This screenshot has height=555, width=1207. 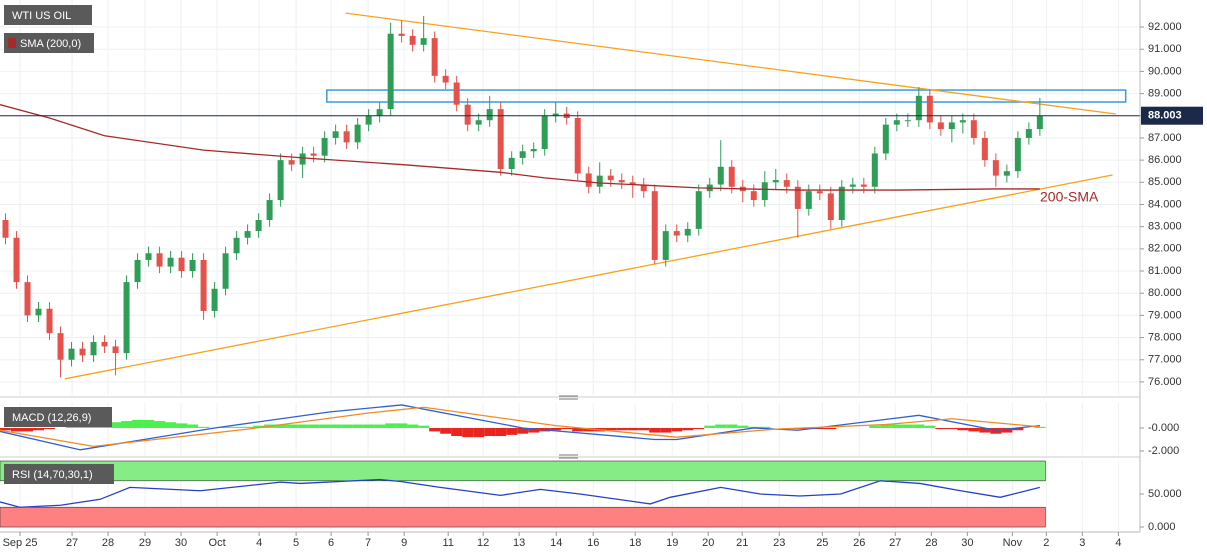 What do you see at coordinates (1165, 93) in the screenshot?
I see `y-tick-label: 89.000` at bounding box center [1165, 93].